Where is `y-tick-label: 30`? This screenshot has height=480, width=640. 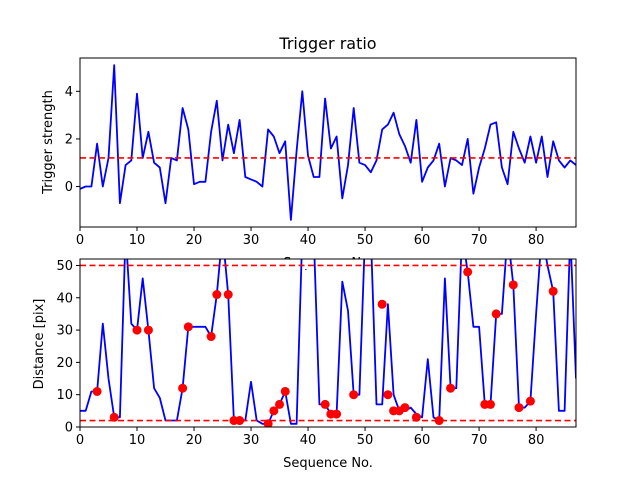 y-tick-label: 30 is located at coordinates (64, 331).